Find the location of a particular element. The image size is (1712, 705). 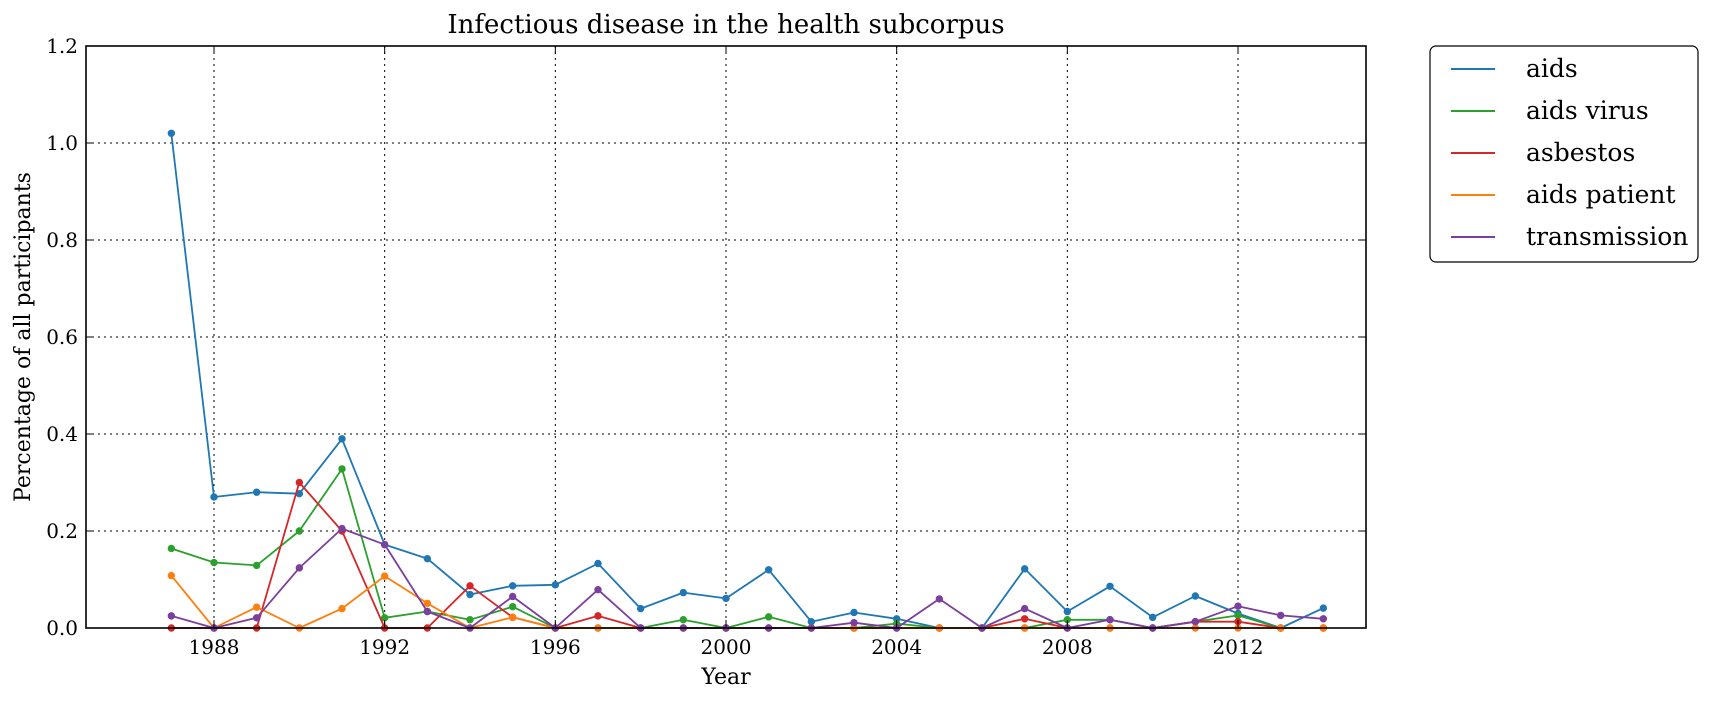

x-tick-label: 2008 is located at coordinates (1067, 647).